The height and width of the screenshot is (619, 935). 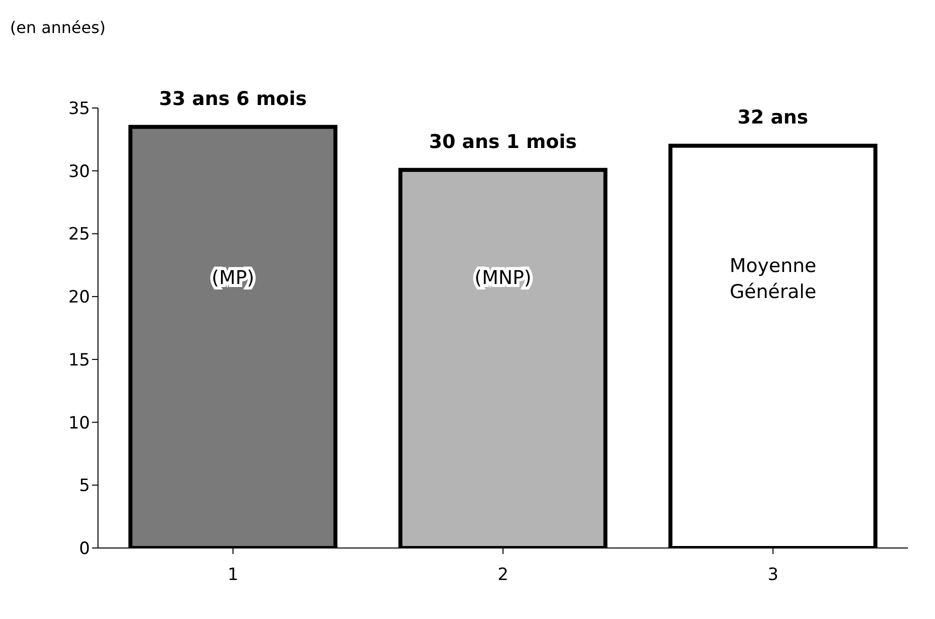 What do you see at coordinates (773, 117) in the screenshot?
I see `data-label: 32 ans` at bounding box center [773, 117].